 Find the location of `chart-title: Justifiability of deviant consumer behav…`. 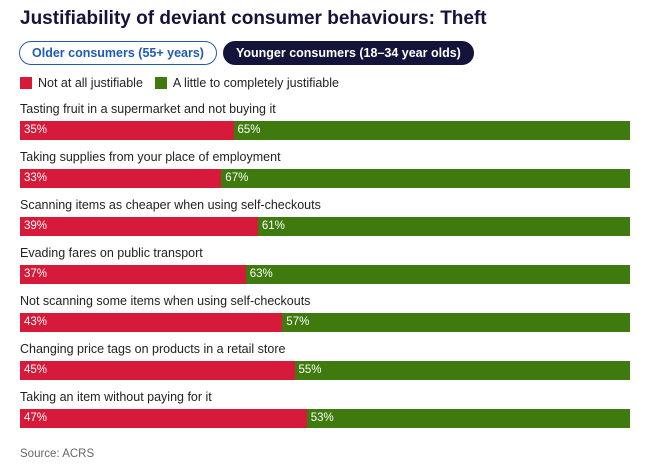

chart-title: Justifiability of deviant consumer behav… is located at coordinates (253, 18).